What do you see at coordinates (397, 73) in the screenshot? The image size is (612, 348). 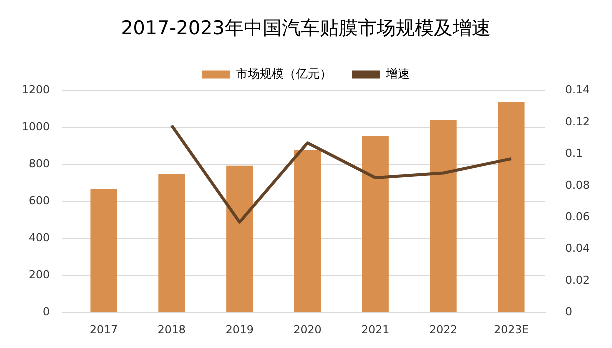 I see `legend-label: 增速` at bounding box center [397, 73].